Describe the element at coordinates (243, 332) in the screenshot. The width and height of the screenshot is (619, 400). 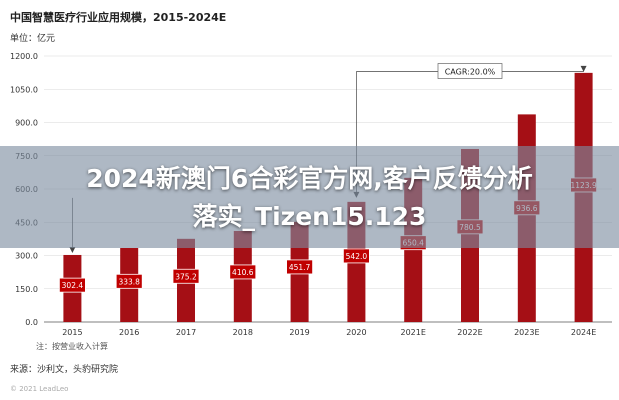
I see `x-tick-label: 2018` at that location.